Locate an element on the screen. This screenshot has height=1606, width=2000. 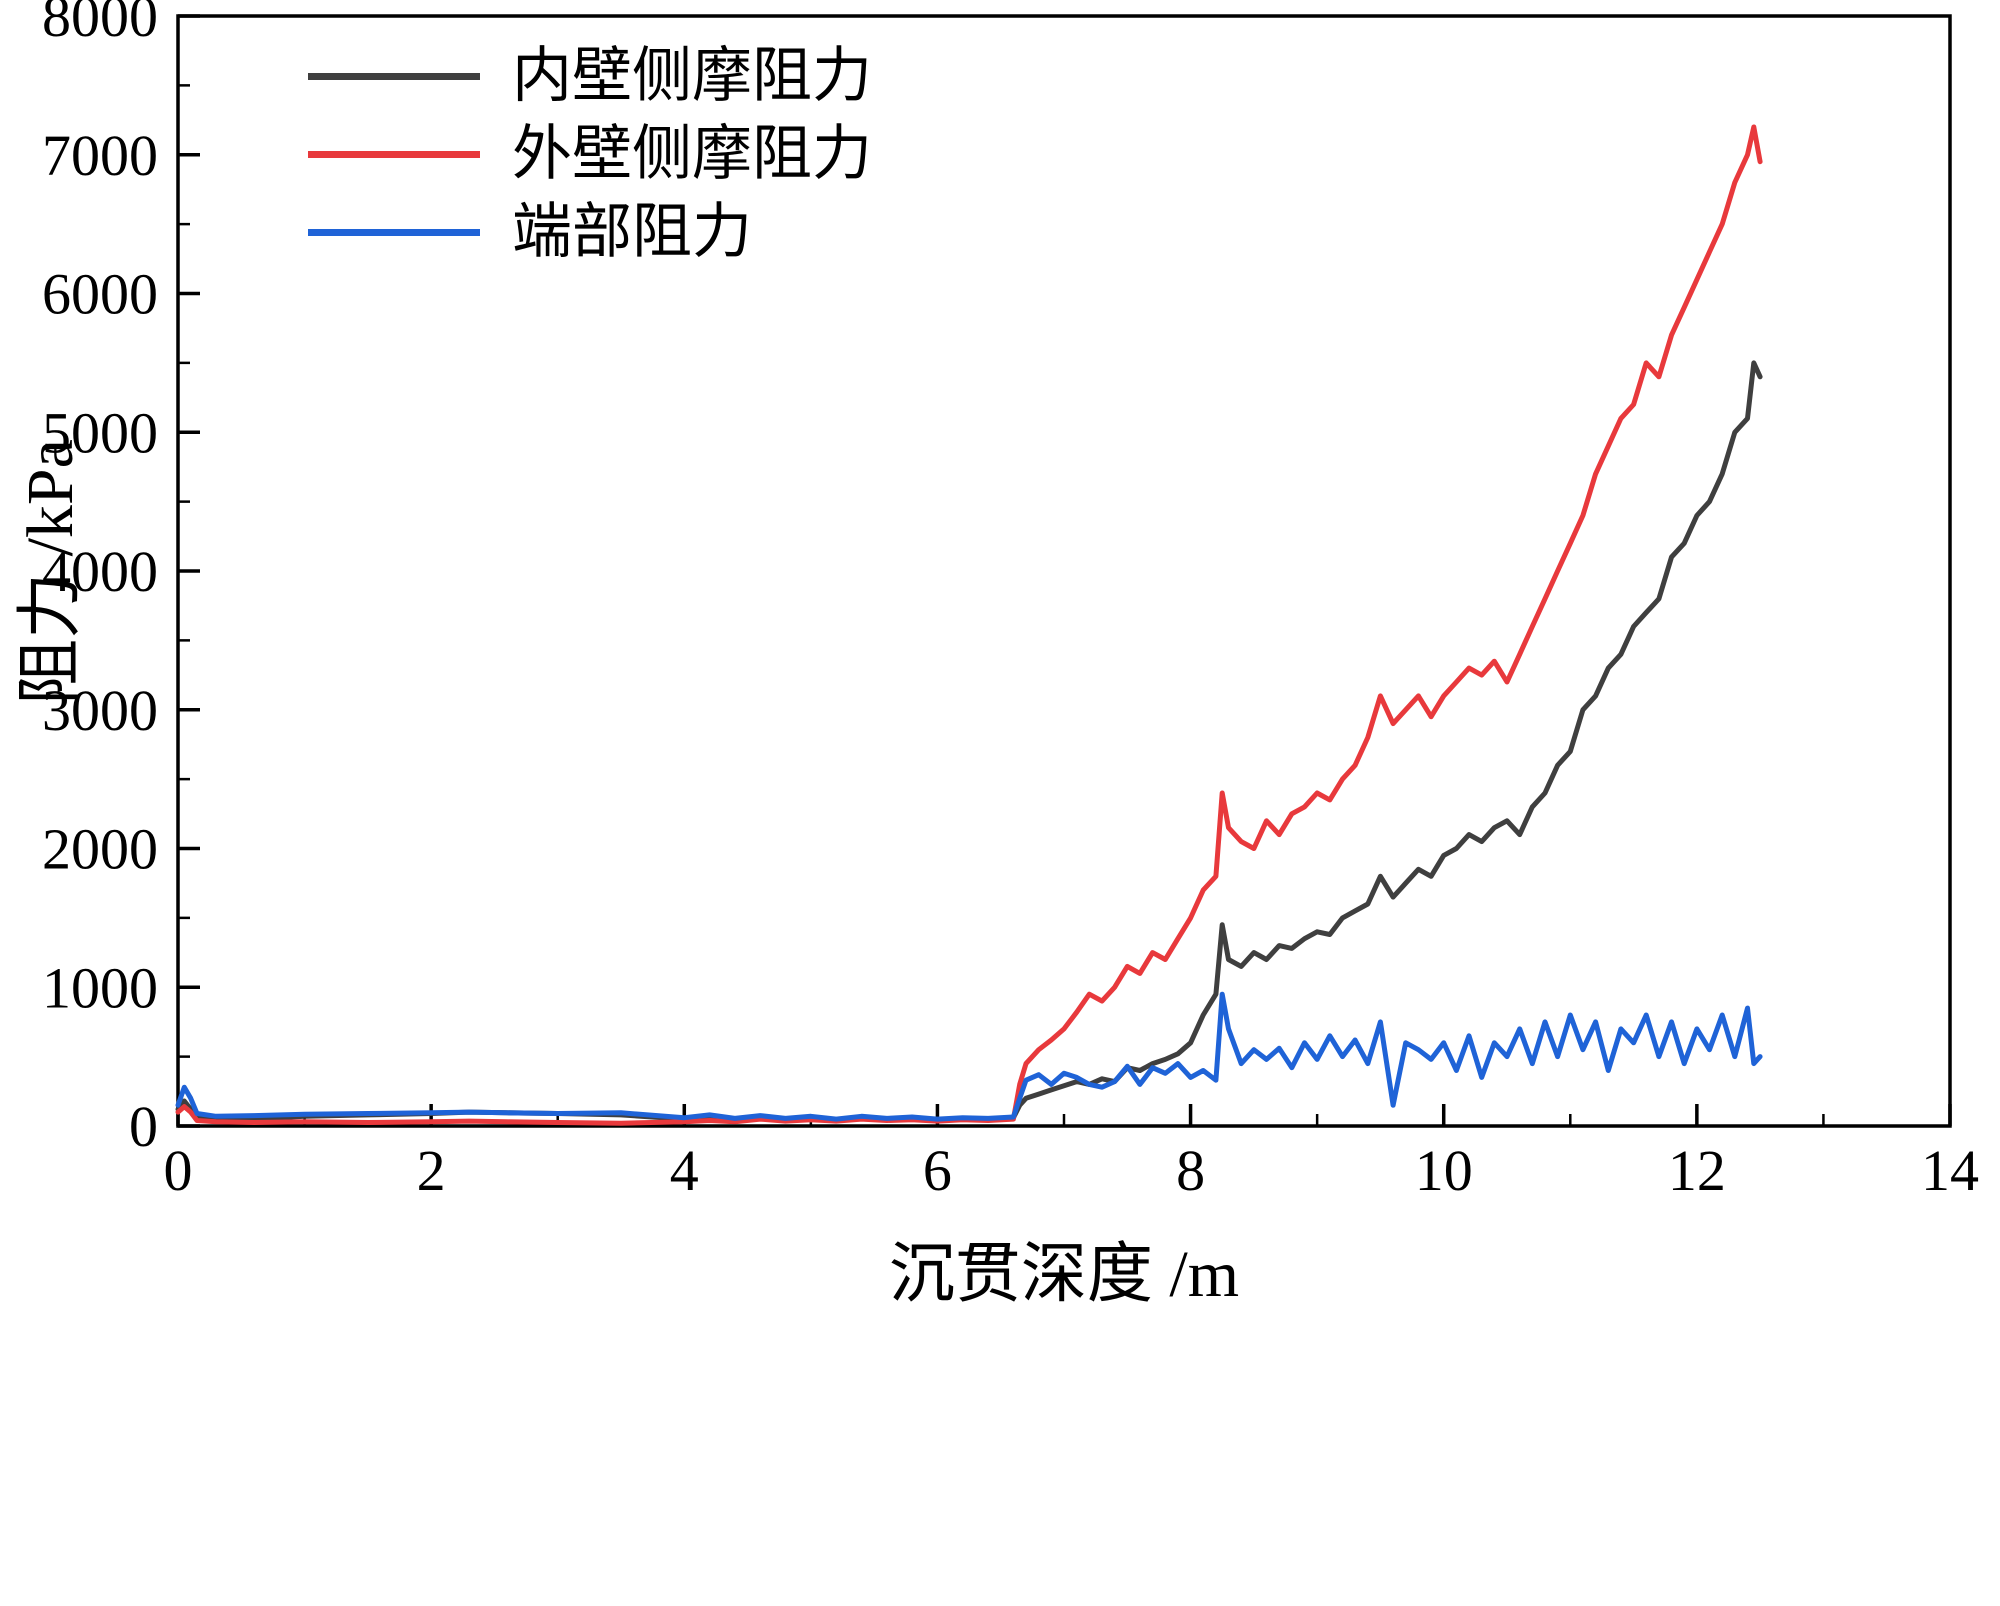
x-tick-label: 0 is located at coordinates (178, 1170).